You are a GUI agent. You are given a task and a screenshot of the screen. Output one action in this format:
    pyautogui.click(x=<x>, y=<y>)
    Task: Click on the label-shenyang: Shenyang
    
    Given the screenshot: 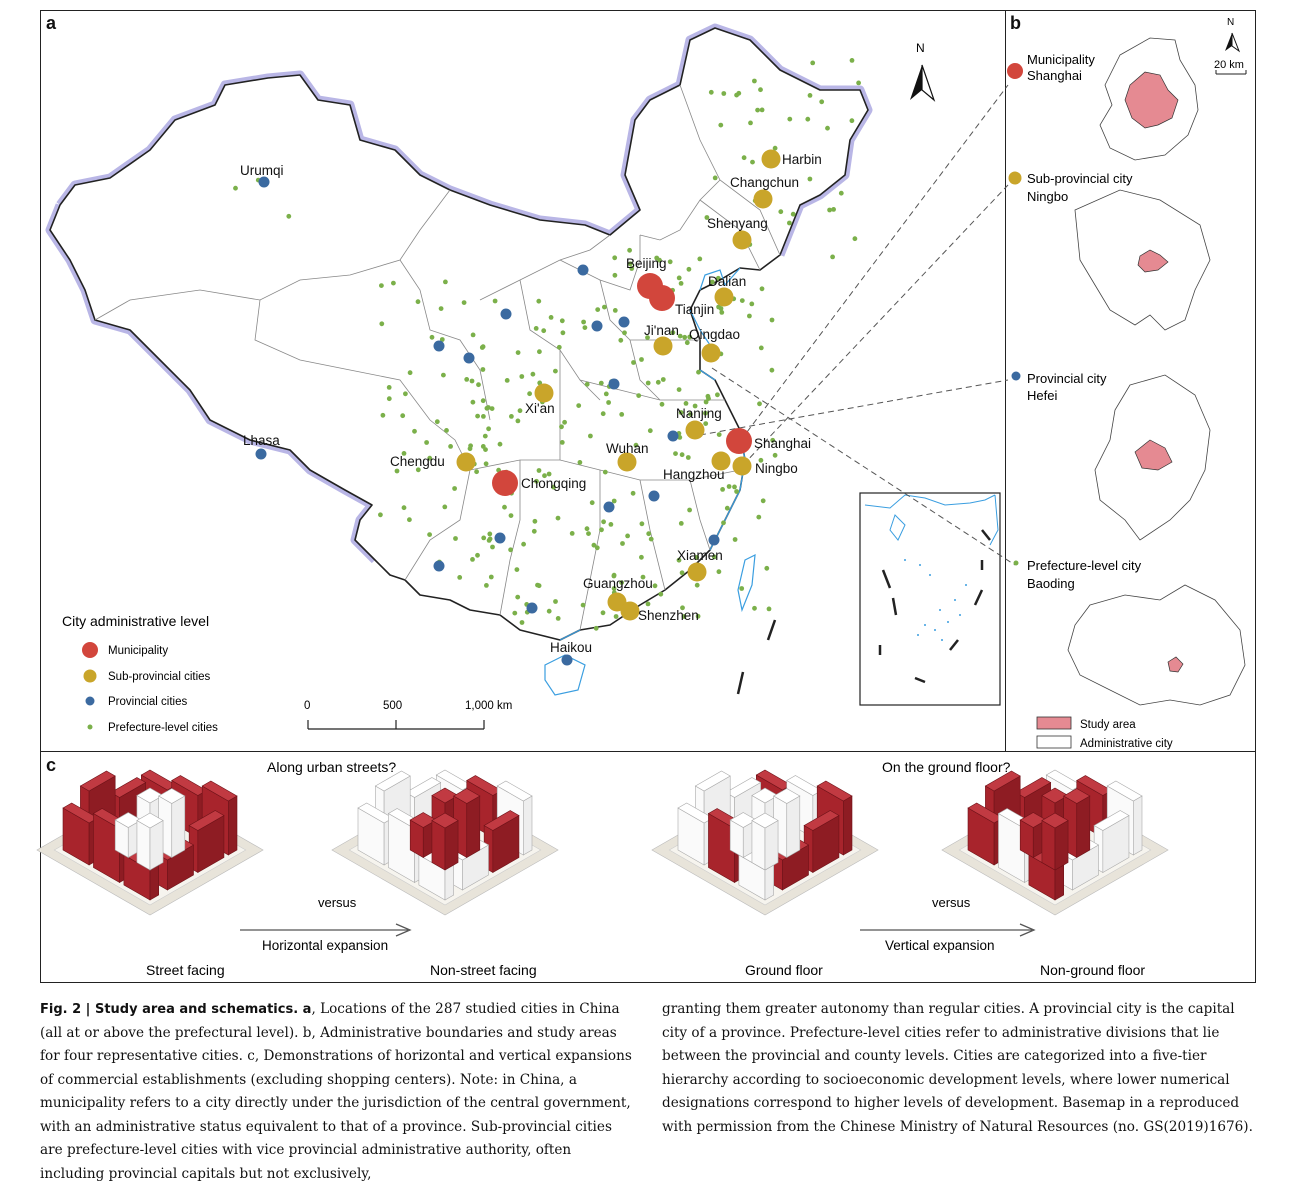 What is the action you would take?
    pyautogui.click(x=737, y=223)
    